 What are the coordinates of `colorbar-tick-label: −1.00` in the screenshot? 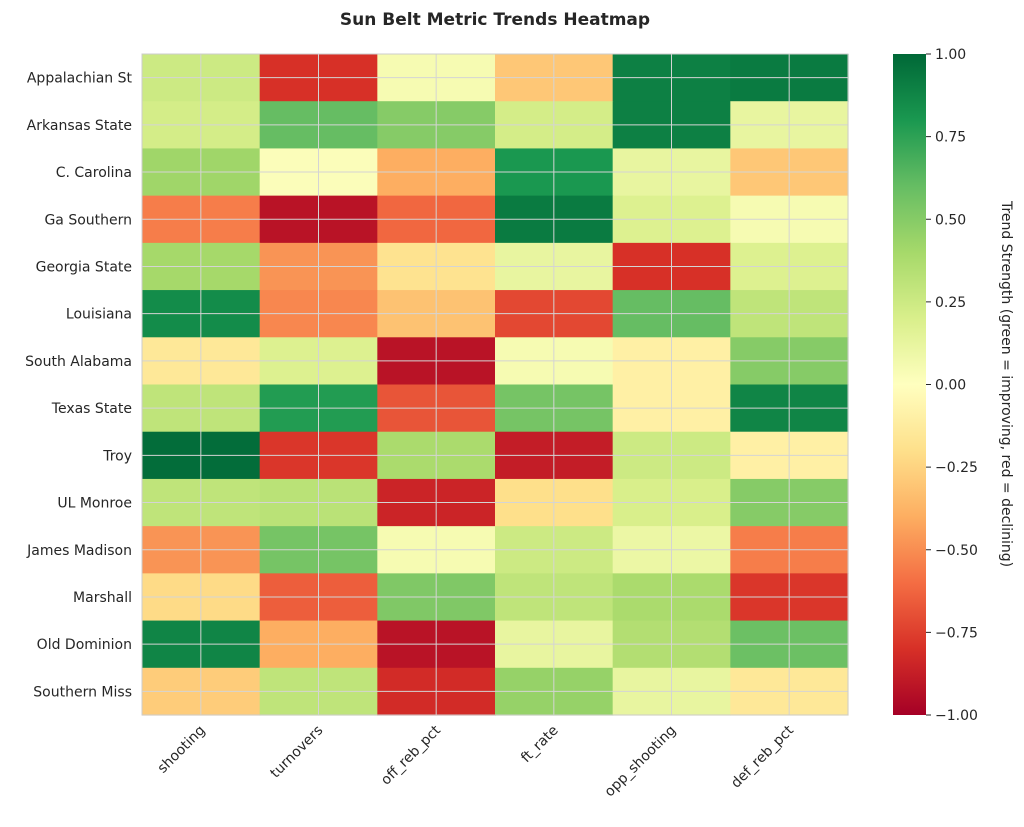 It's located at (956, 716).